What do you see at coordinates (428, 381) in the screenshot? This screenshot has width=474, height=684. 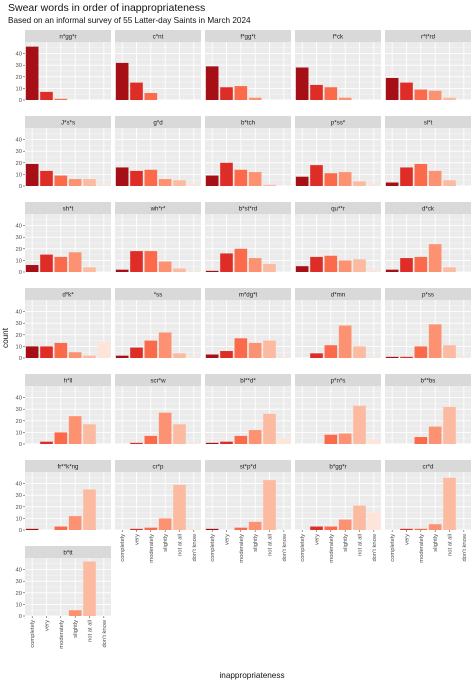 I see `facet-label: b**bs` at bounding box center [428, 381].